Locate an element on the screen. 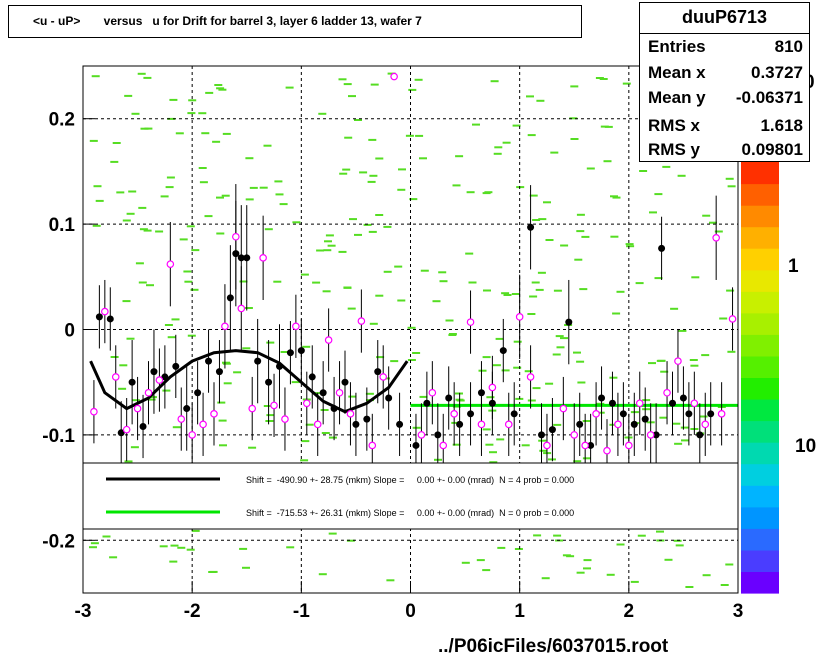 The width and height of the screenshot is (820, 660). x-tick-label: 1 is located at coordinates (519, 611).